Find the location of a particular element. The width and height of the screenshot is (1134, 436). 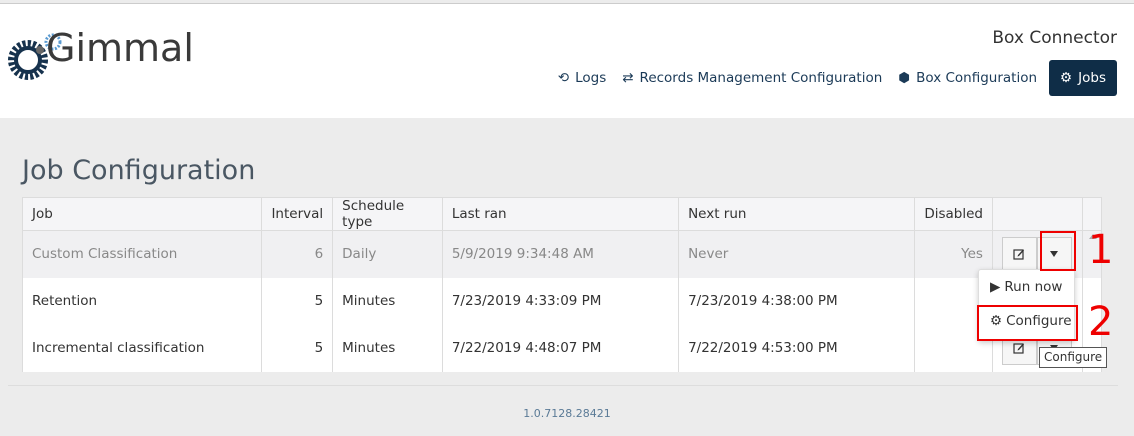

menu-label: Run now is located at coordinates (1033, 287).